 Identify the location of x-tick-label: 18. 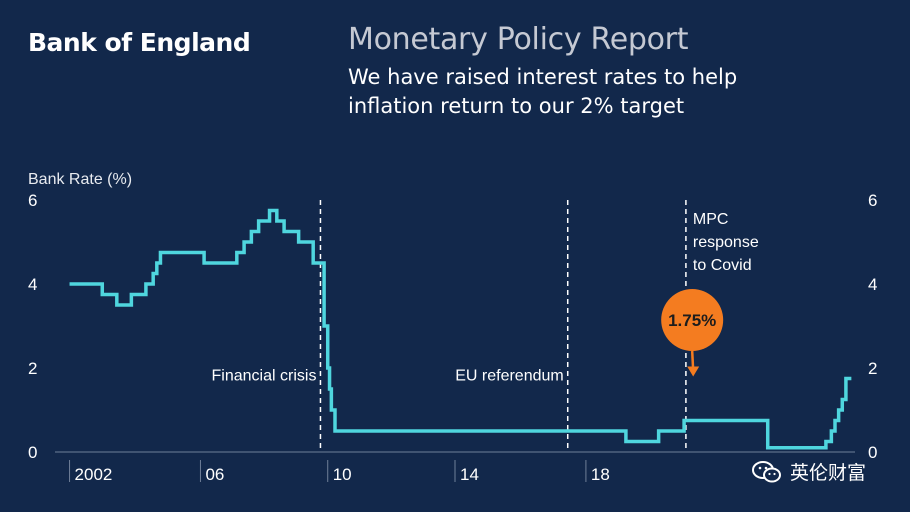
(600, 474).